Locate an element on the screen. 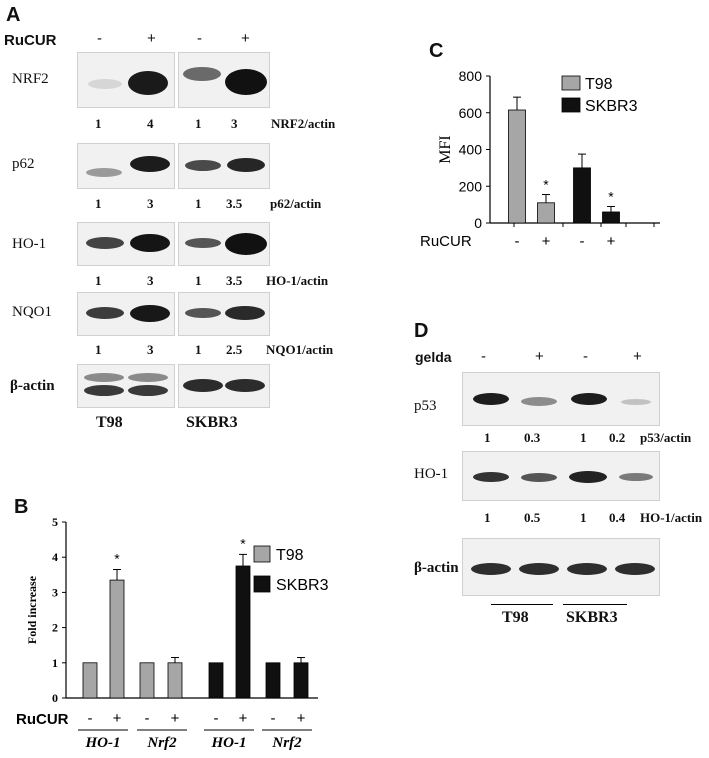 The height and width of the screenshot is (758, 709). protein-label-p53: p53 is located at coordinates (425, 406).